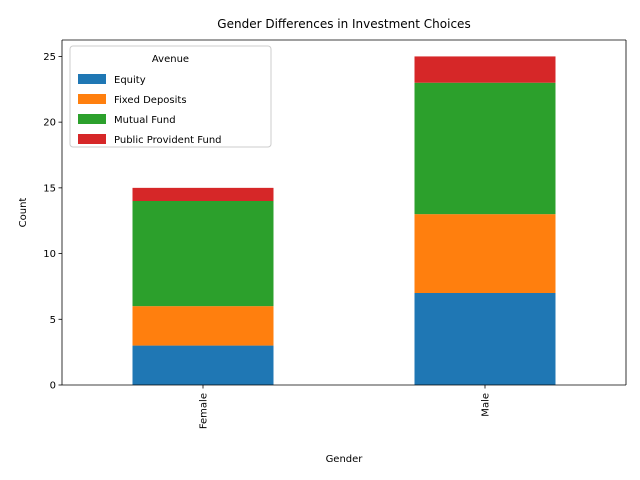 This screenshot has height=480, width=640. What do you see at coordinates (23, 213) in the screenshot?
I see `y-axis-label: Count` at bounding box center [23, 213].